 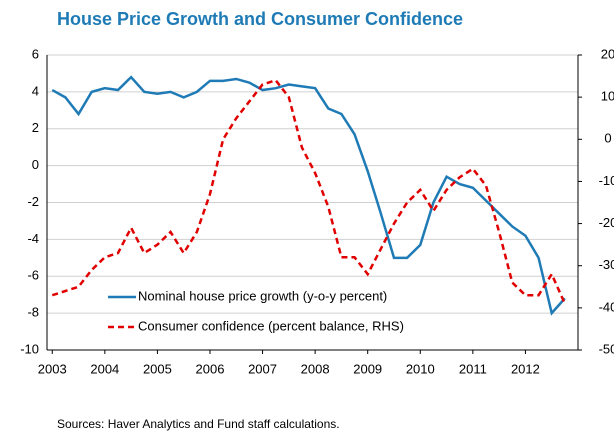 What do you see at coordinates (52, 368) in the screenshot?
I see `x-tick-label: 2003` at bounding box center [52, 368].